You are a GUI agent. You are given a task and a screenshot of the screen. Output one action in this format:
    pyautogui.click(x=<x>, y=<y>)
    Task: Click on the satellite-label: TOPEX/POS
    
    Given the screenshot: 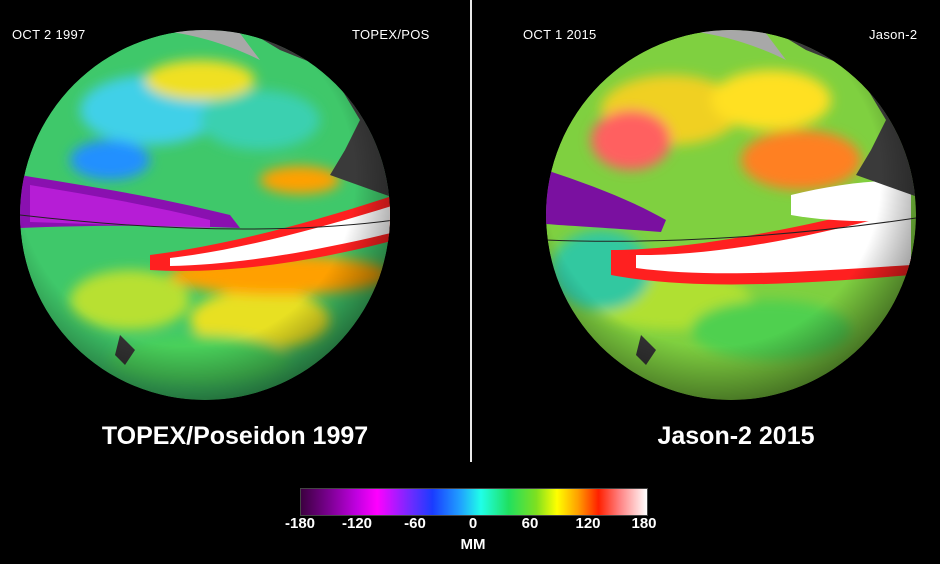 What is the action you would take?
    pyautogui.click(x=391, y=34)
    